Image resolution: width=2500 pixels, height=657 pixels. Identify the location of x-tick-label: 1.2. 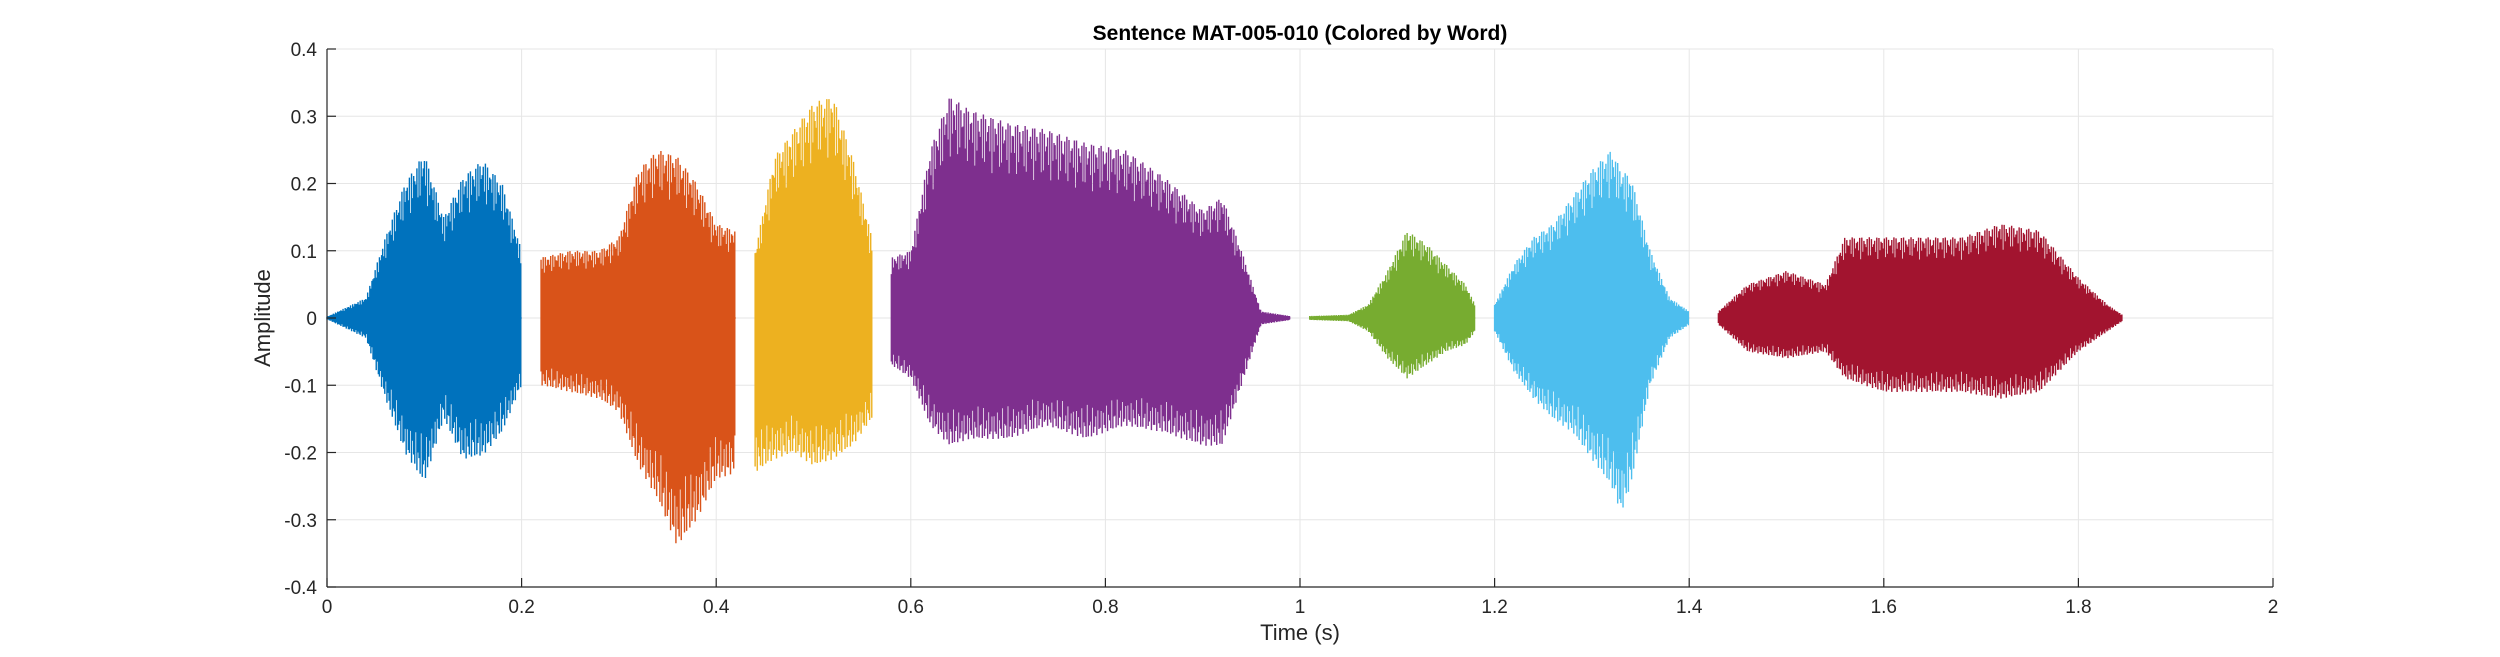
(1494, 607).